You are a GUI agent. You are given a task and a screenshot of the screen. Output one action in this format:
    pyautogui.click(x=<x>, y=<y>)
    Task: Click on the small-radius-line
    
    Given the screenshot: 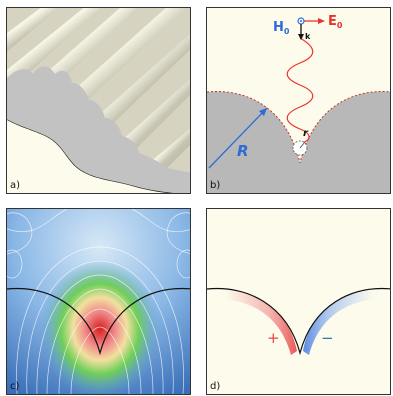 What is the action you would take?
    pyautogui.click(x=302, y=145)
    